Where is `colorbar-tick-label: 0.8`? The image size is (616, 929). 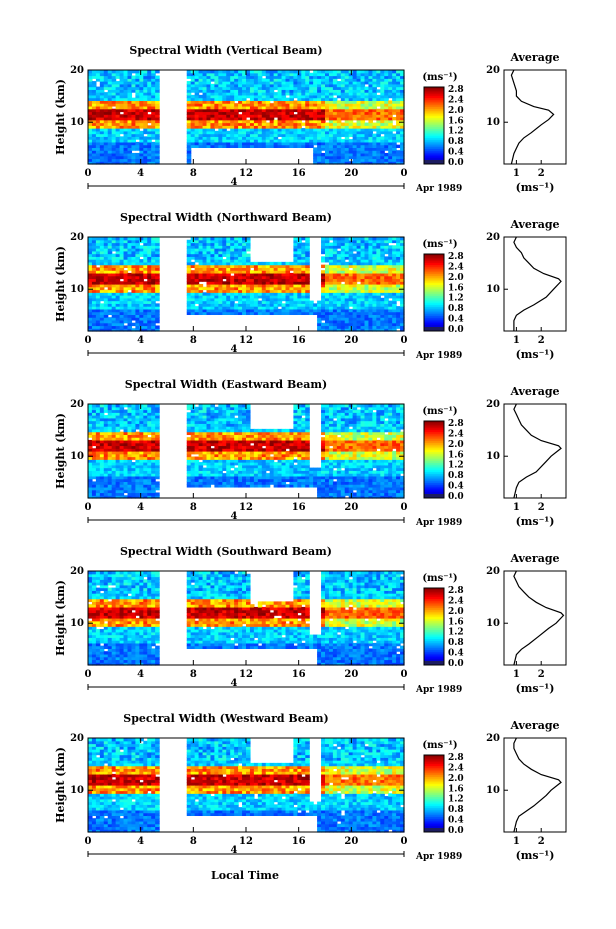
colorbar-tick-label: 0.8 is located at coordinates (456, 142).